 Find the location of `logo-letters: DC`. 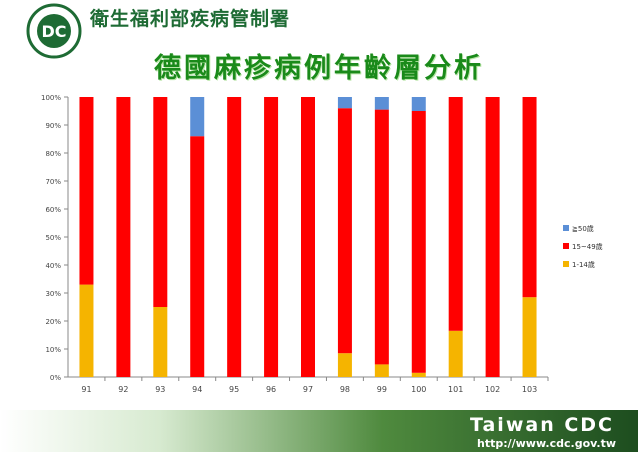

logo-letters: DC is located at coordinates (53, 31).